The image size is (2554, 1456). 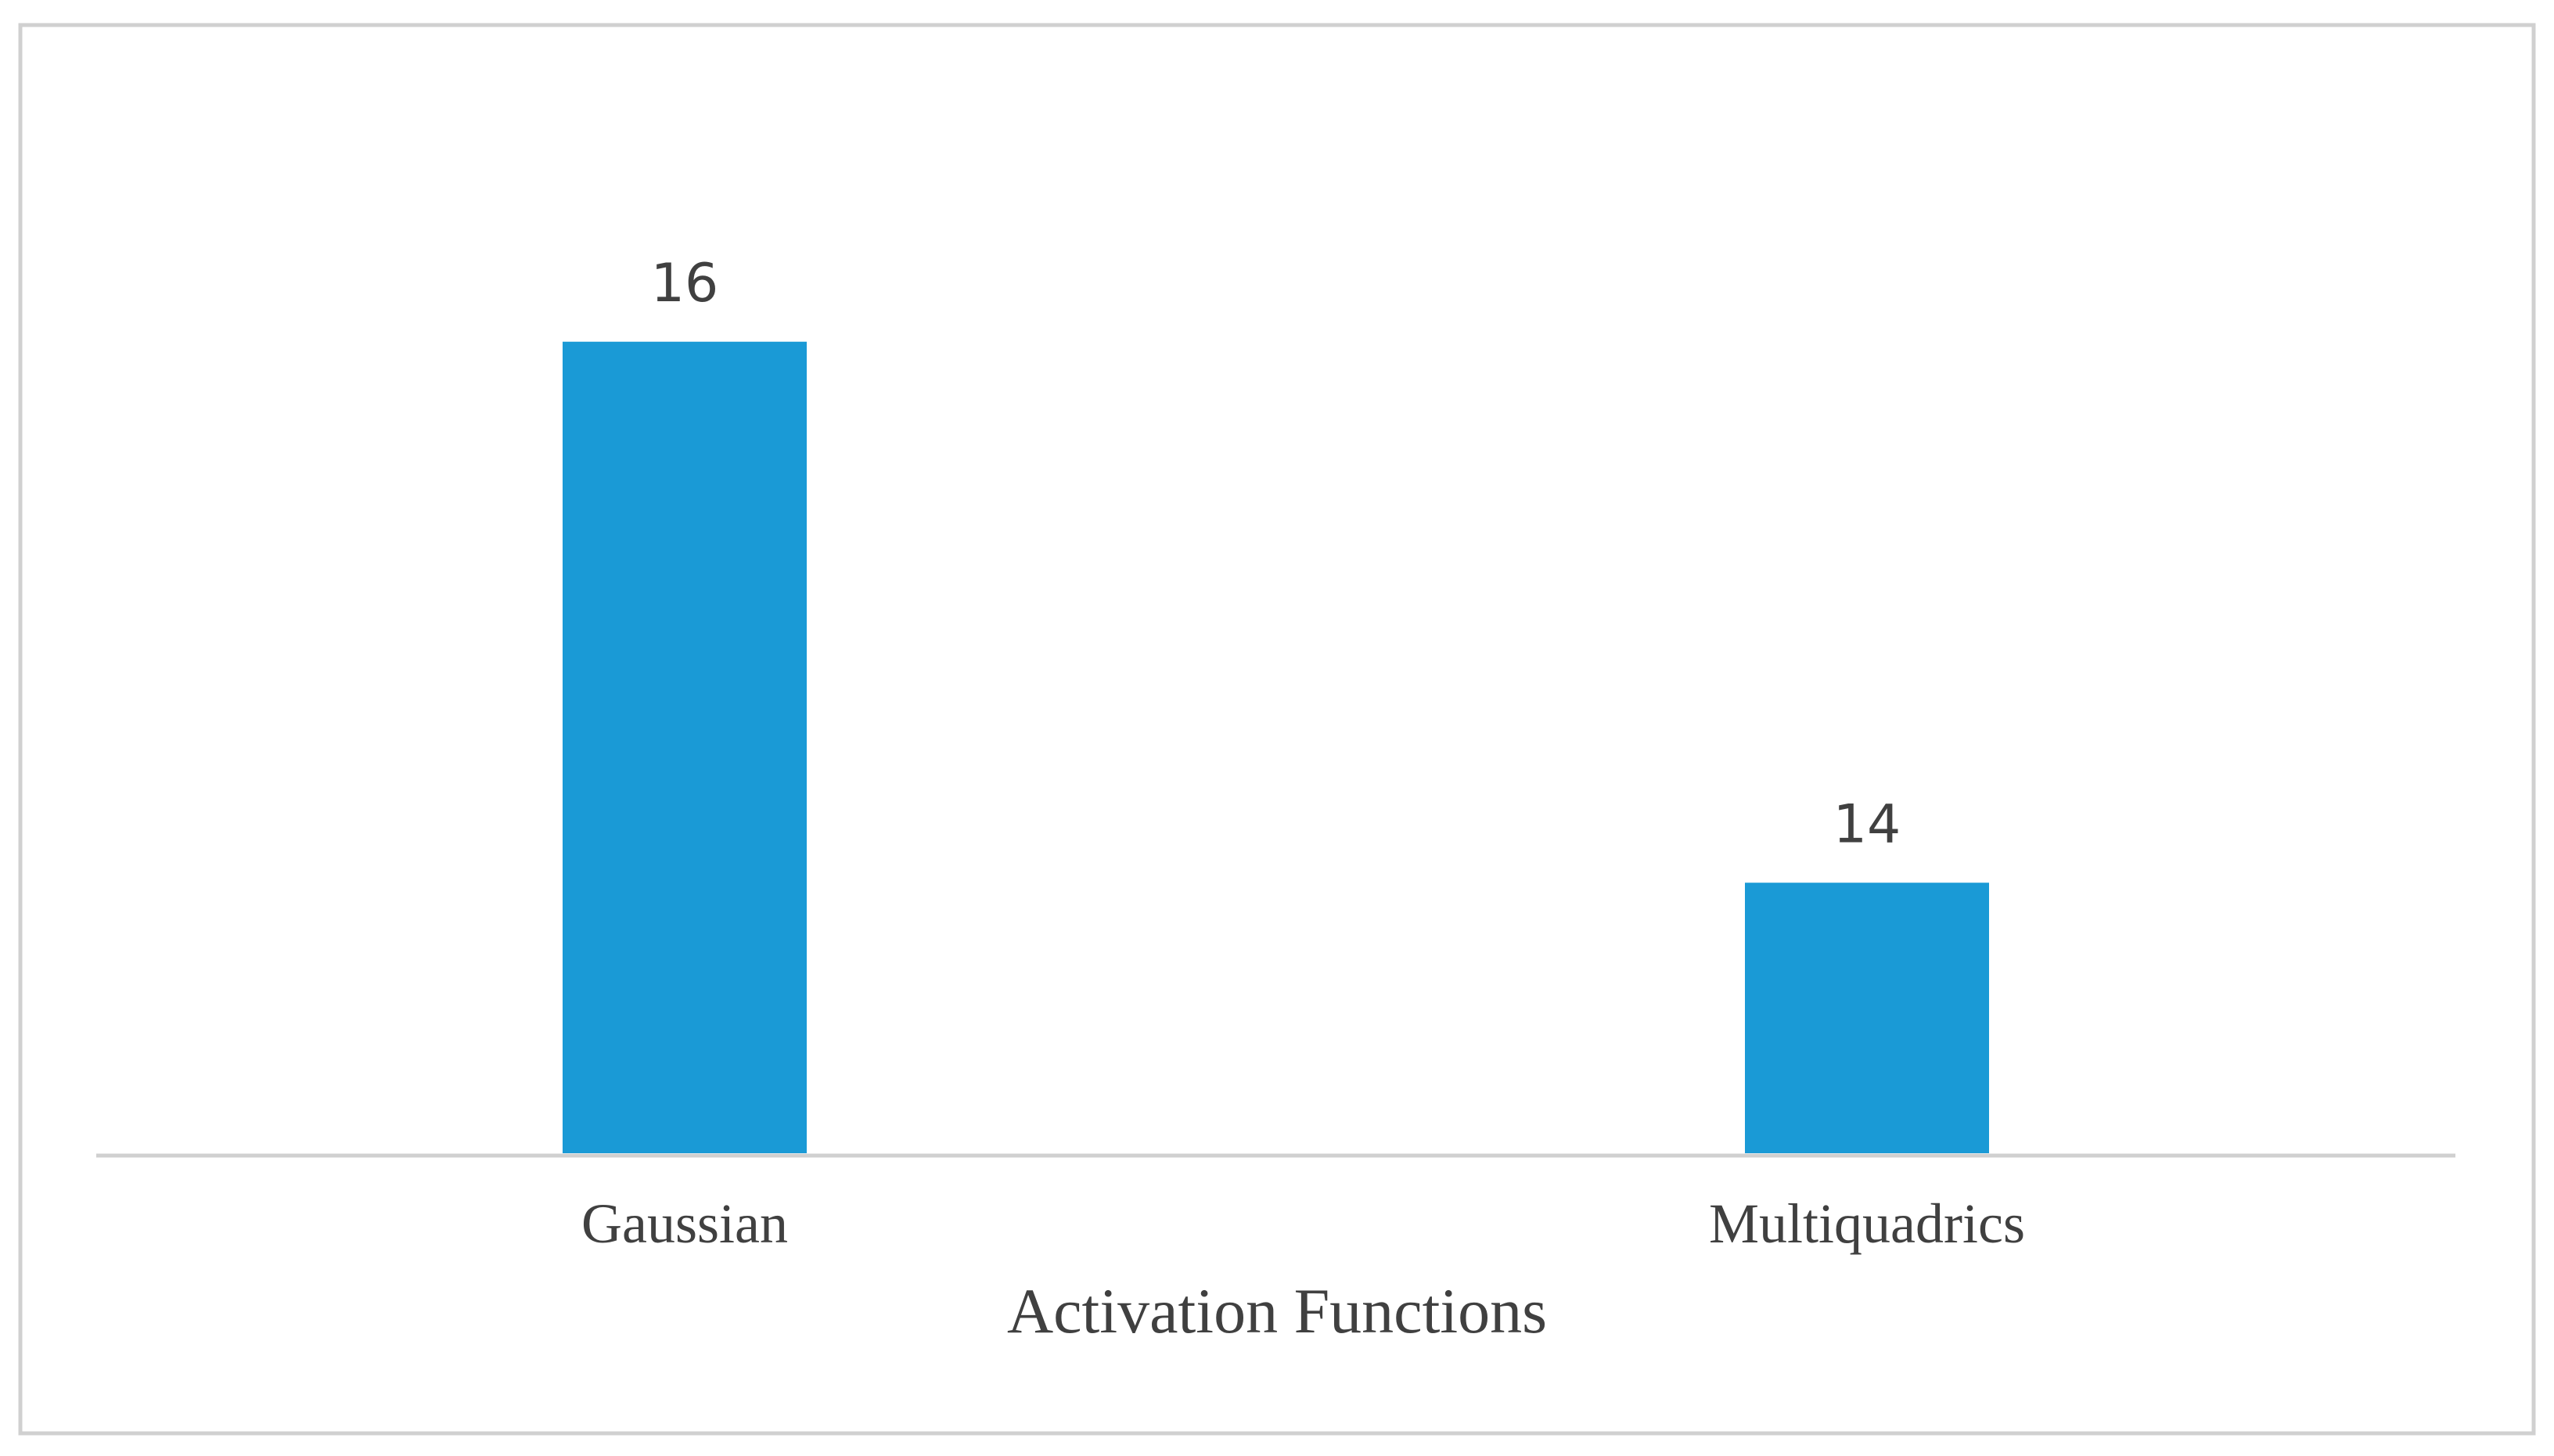 I want to click on x-tick-label-multiquadrics: Multiquadrics, so click(x=1867, y=1223).